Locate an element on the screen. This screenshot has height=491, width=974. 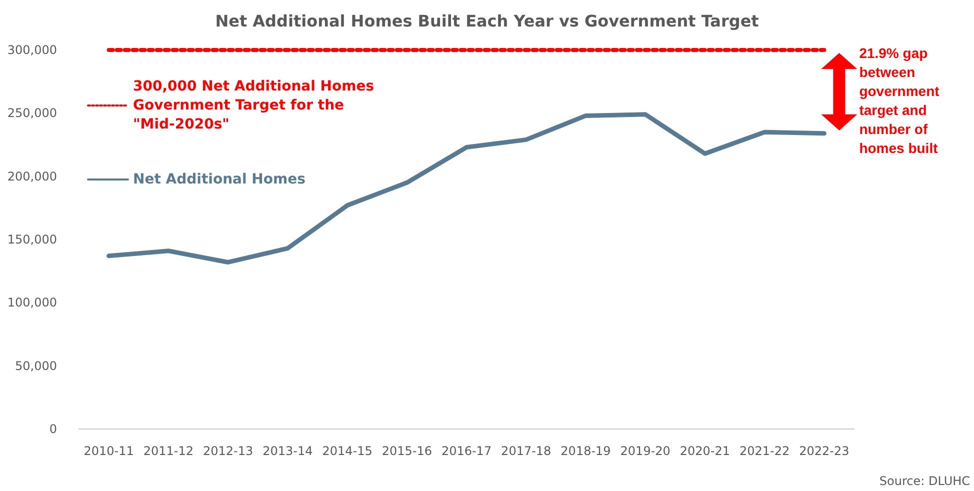
y-tick-label: 300,000 is located at coordinates (32, 50).